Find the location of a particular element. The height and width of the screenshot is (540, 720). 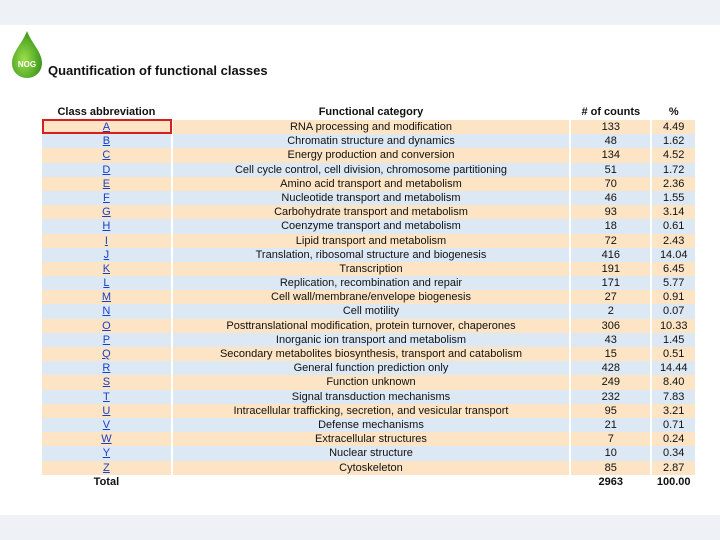

class-link: A is located at coordinates (106, 127).